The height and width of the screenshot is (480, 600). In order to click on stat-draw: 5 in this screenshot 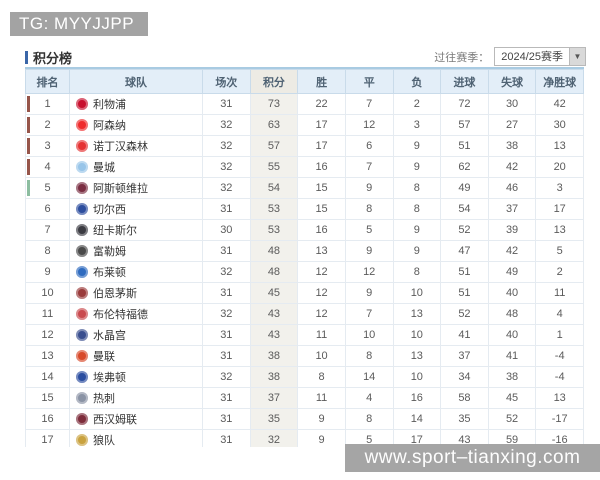, I will do `click(369, 230)`.